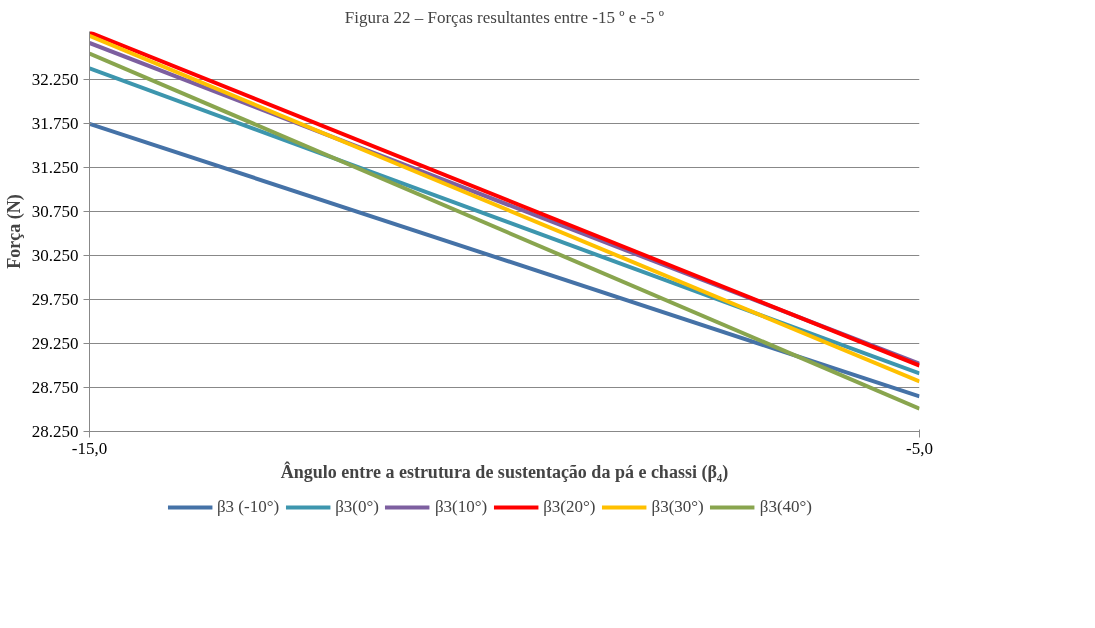 The width and height of the screenshot is (1095, 628). Describe the element at coordinates (504, 17) in the screenshot. I see `chart-title: Figura 22 – Forças resultantes entre -15 º e -5 º` at that location.